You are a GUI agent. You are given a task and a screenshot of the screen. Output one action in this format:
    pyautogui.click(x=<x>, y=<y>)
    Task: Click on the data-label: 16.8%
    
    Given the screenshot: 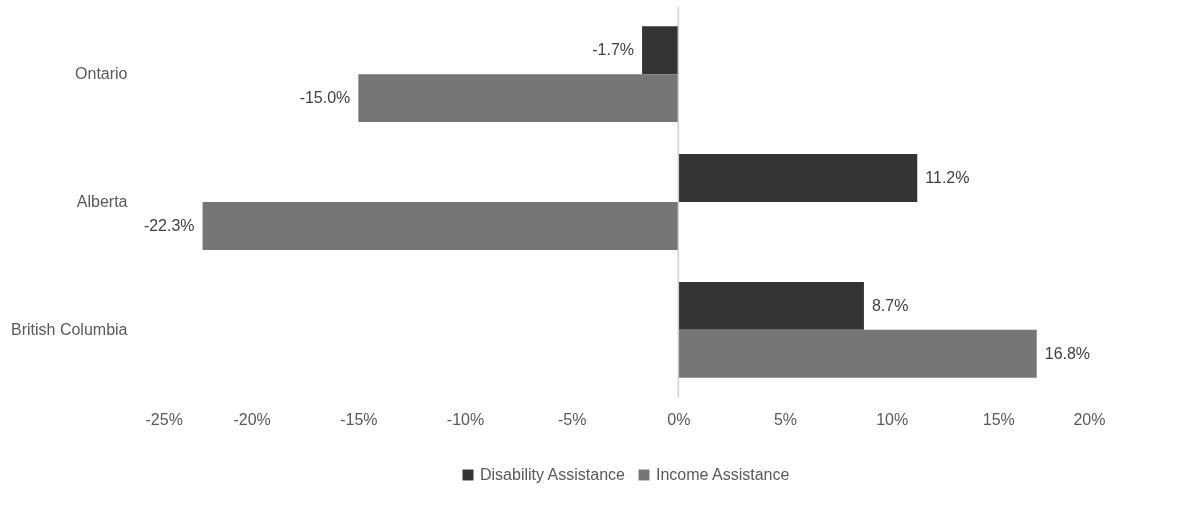 What is the action you would take?
    pyautogui.click(x=1067, y=353)
    